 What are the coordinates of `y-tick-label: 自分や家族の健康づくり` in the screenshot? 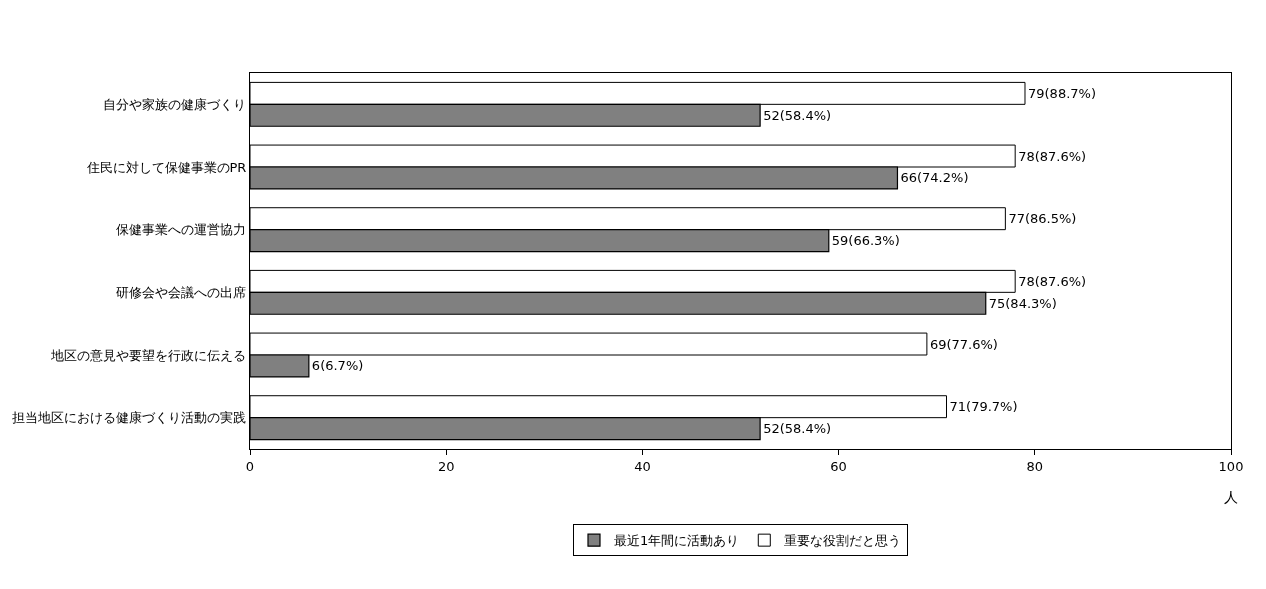 It's located at (175, 104).